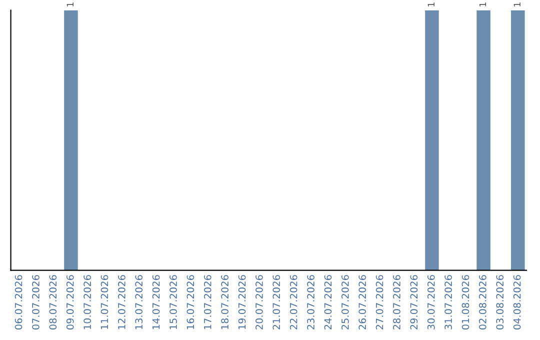  I want to click on x-tick-label: 18.07.2026, so click(224, 302).